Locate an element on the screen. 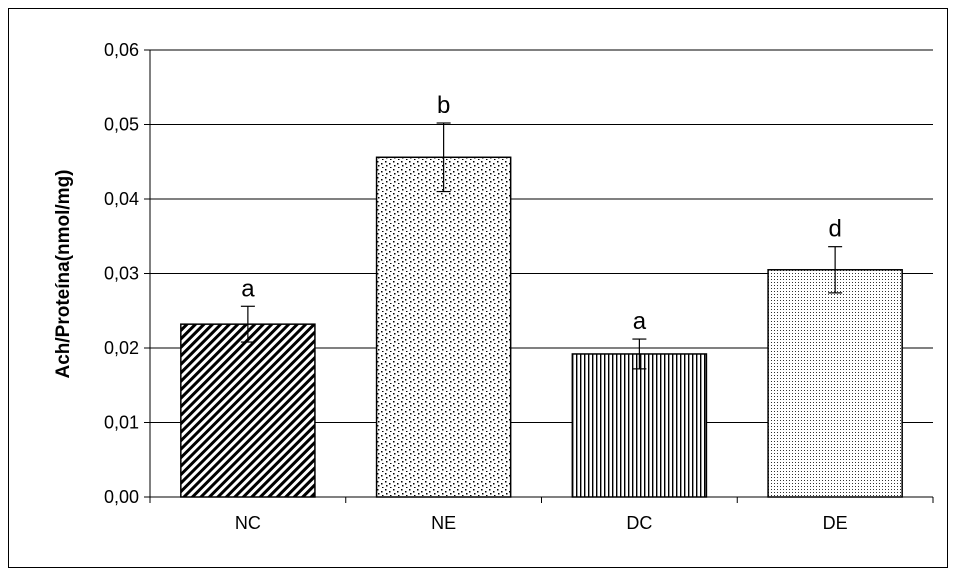  bar-dc is located at coordinates (639, 425).